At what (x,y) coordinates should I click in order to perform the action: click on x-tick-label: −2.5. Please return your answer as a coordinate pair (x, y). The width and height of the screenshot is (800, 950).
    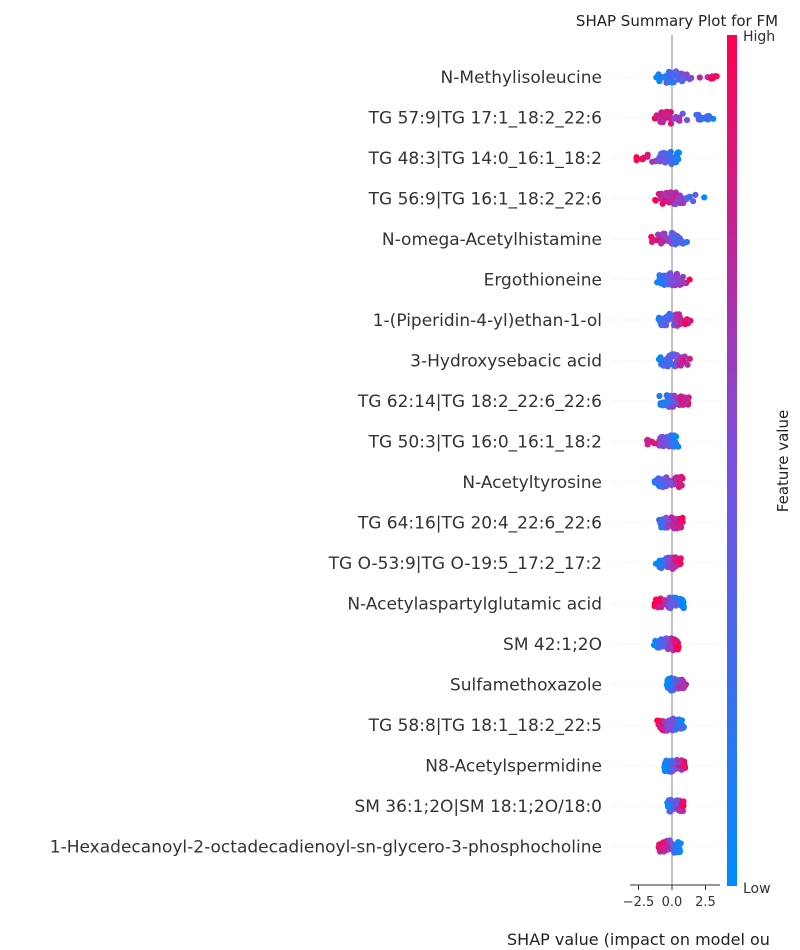
    Looking at the image, I should click on (639, 902).